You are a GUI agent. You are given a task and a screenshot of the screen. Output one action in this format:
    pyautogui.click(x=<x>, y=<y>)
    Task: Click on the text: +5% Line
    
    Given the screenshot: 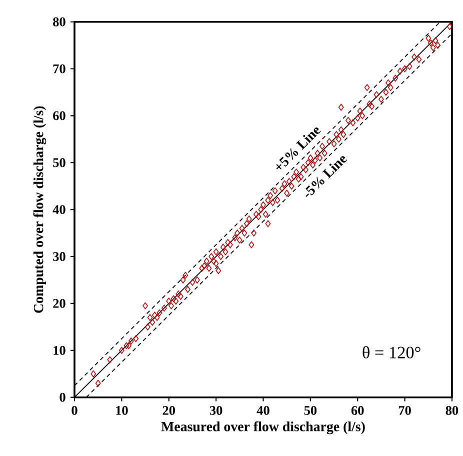 What is the action you would take?
    pyautogui.click(x=298, y=149)
    